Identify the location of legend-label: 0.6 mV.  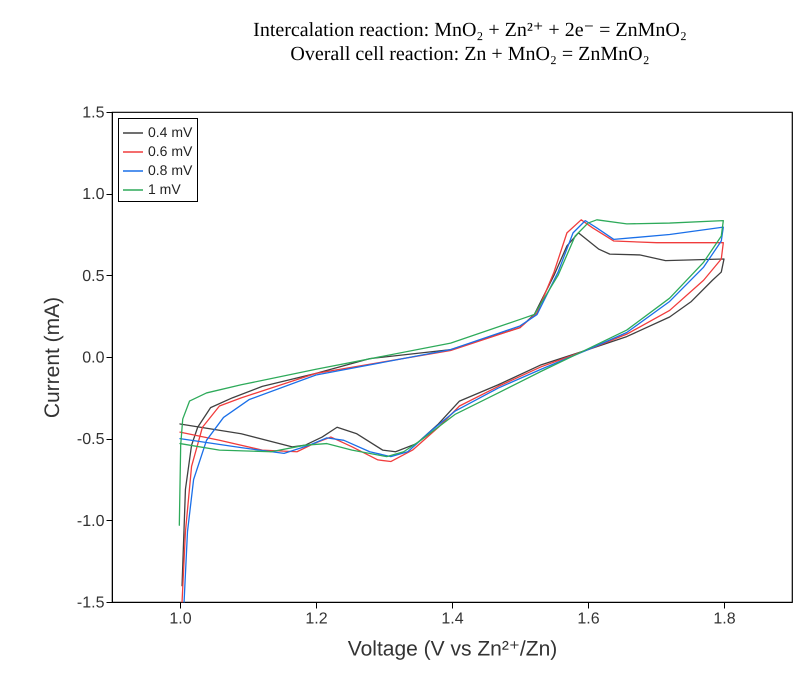
(171, 151).